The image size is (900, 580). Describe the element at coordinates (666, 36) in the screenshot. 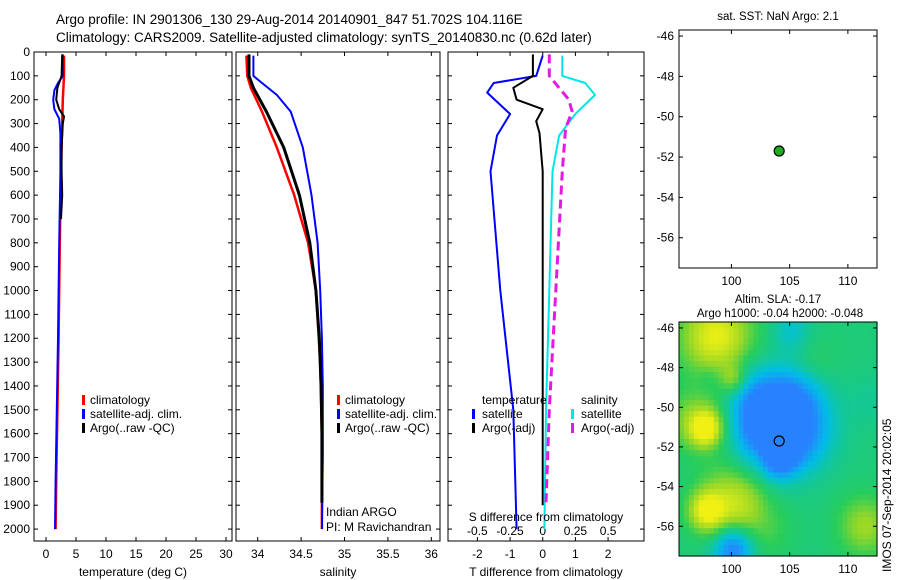

I see `sst-ytick-label: -46` at that location.